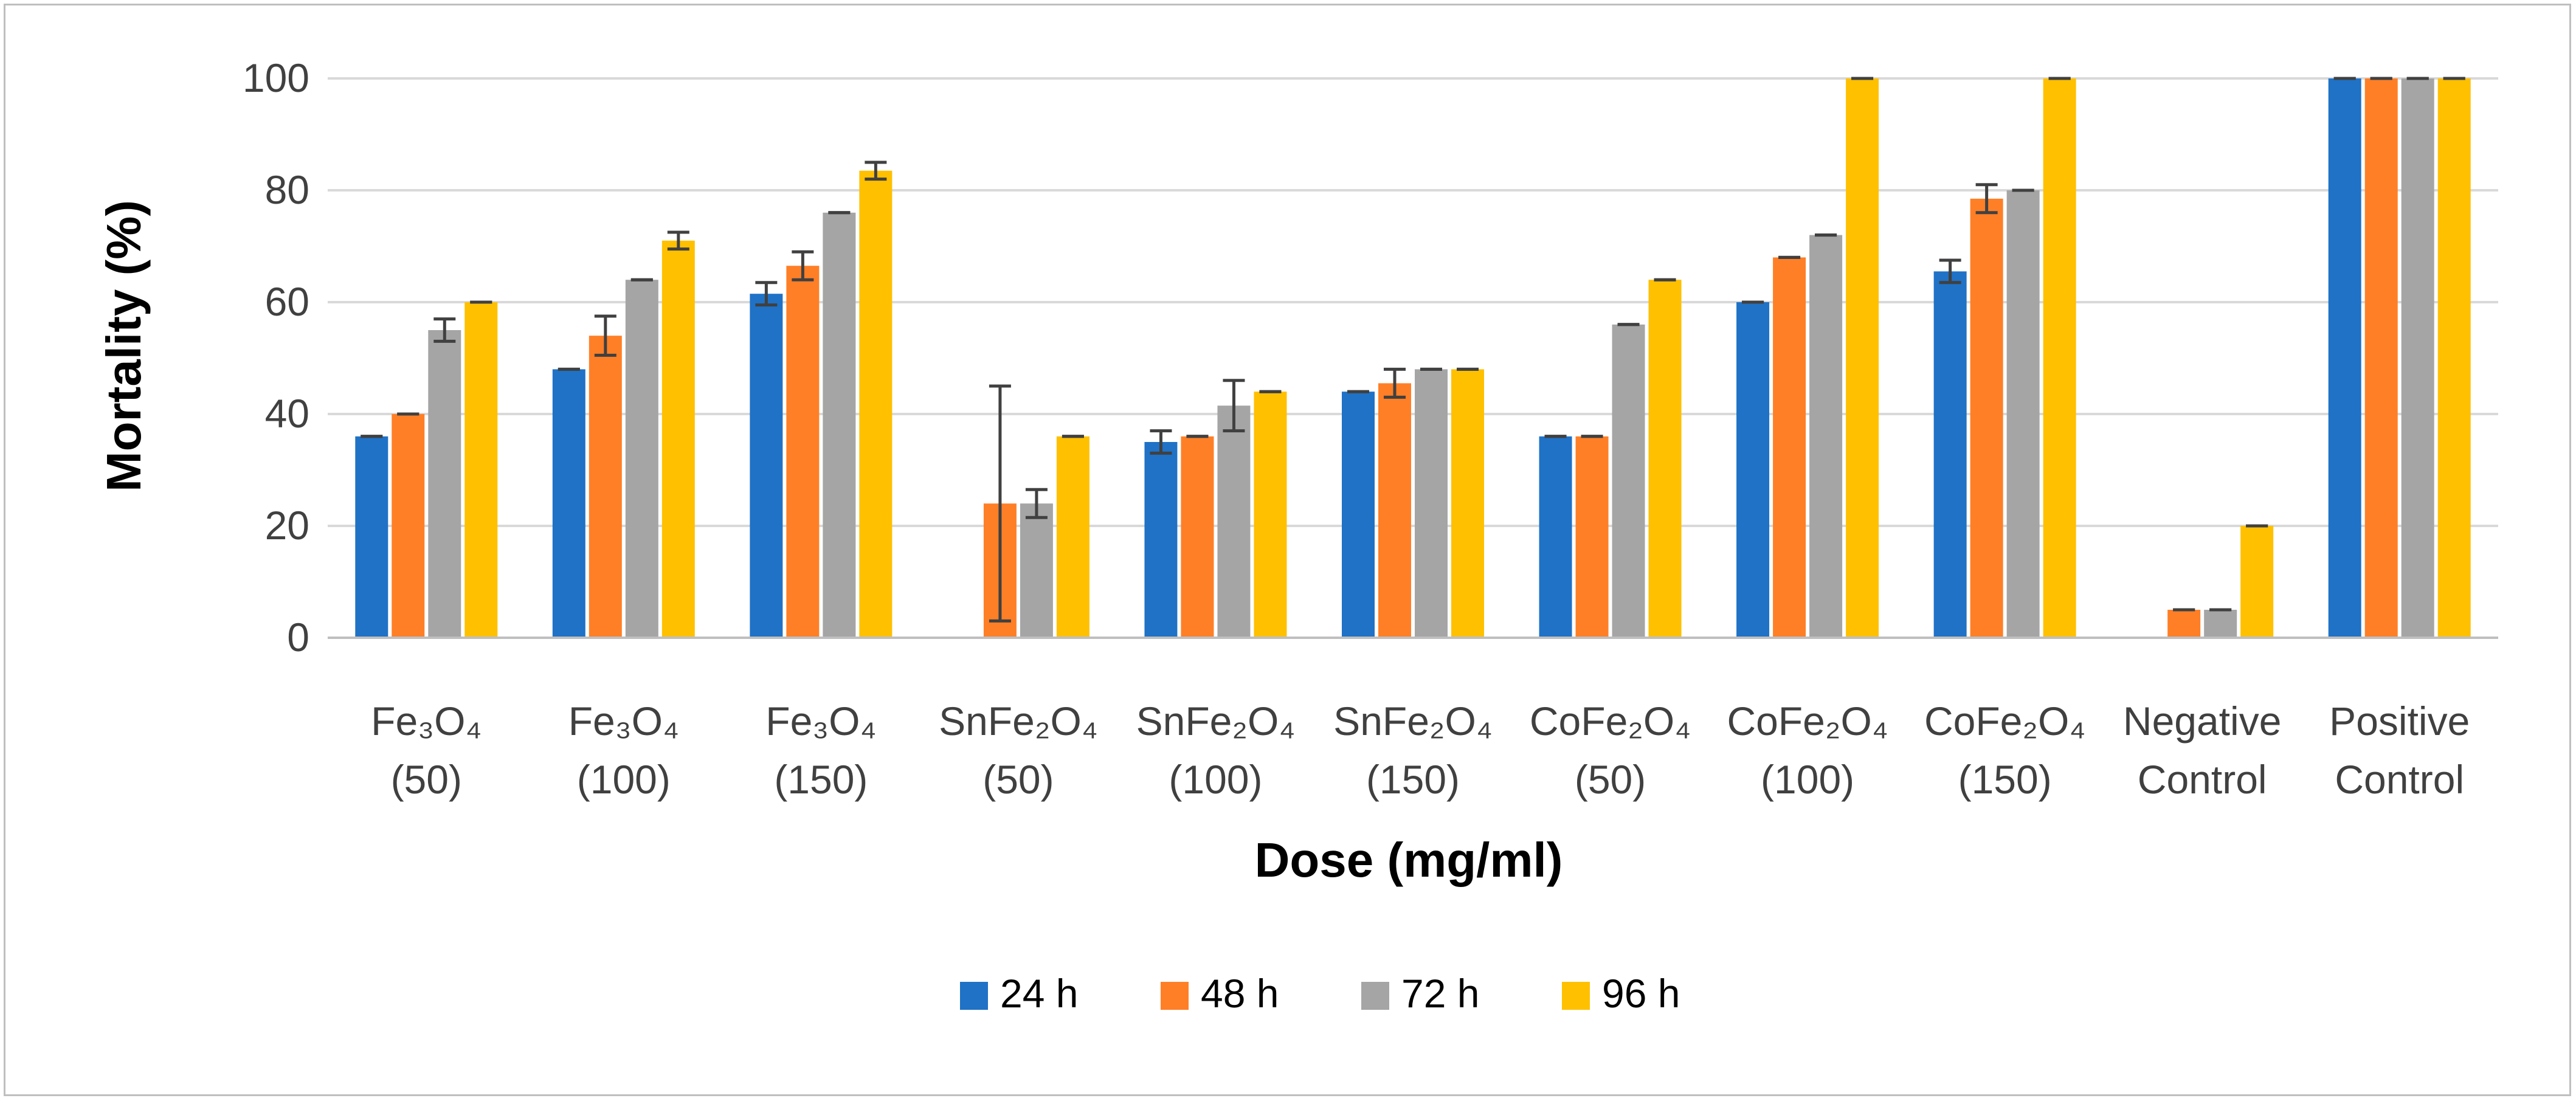 This screenshot has width=2576, height=1101. Describe the element at coordinates (623, 751) in the screenshot. I see `x-tick-label: Fe₃O₄ (100)` at that location.